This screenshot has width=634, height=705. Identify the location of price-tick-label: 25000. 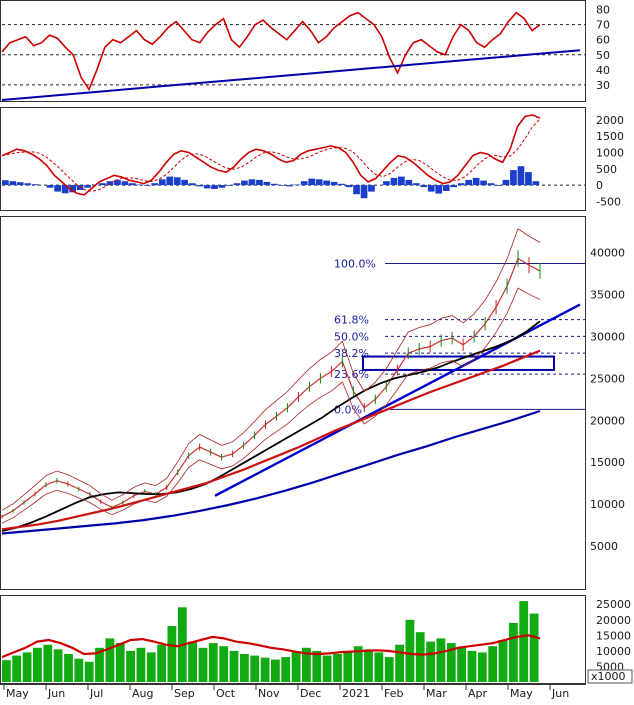
(607, 378).